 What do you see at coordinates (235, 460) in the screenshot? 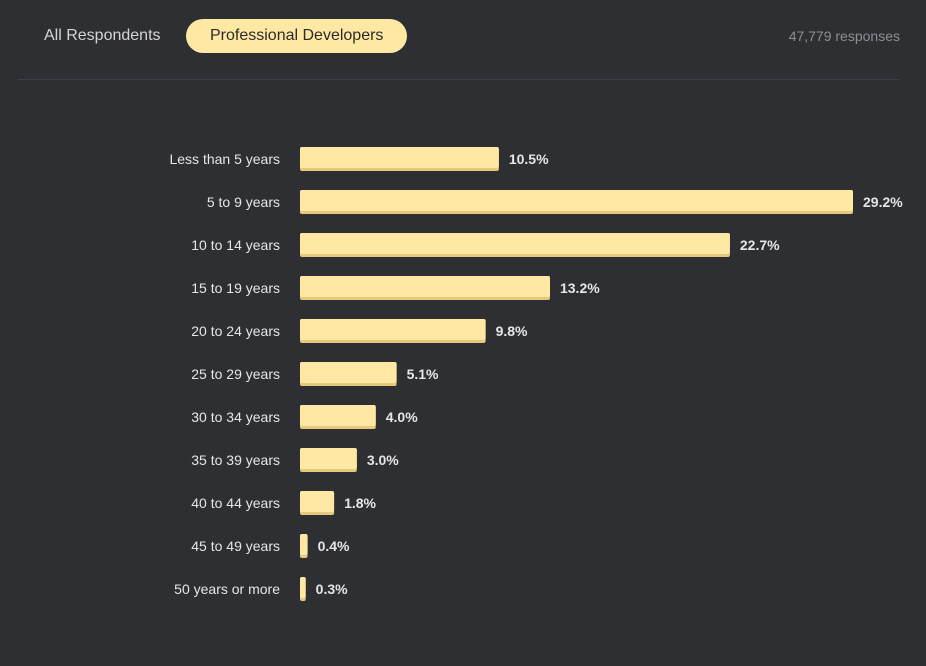
I see `category-label: 35 to 39 years` at bounding box center [235, 460].